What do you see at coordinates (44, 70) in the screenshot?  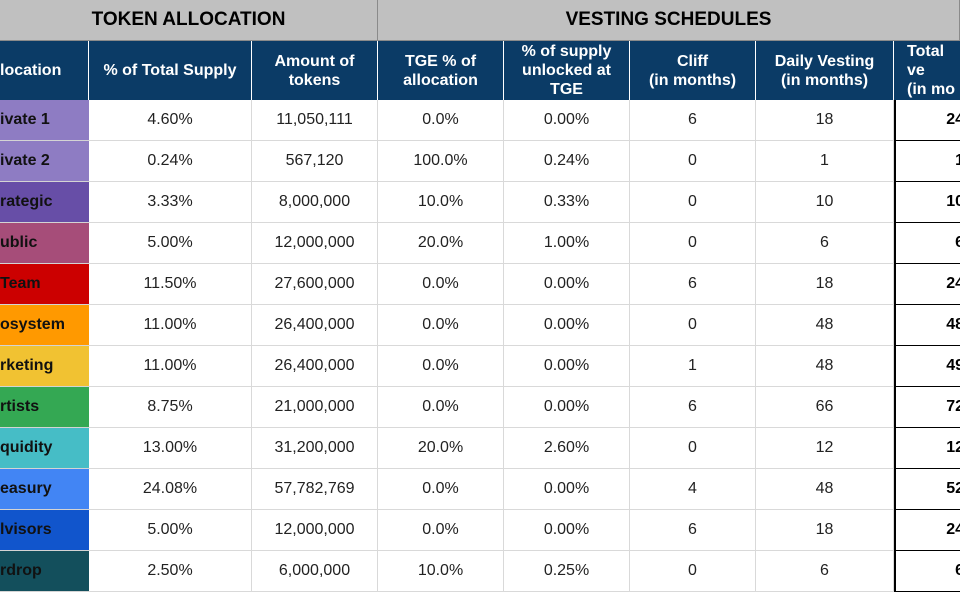 I see `allocation-header: location` at bounding box center [44, 70].